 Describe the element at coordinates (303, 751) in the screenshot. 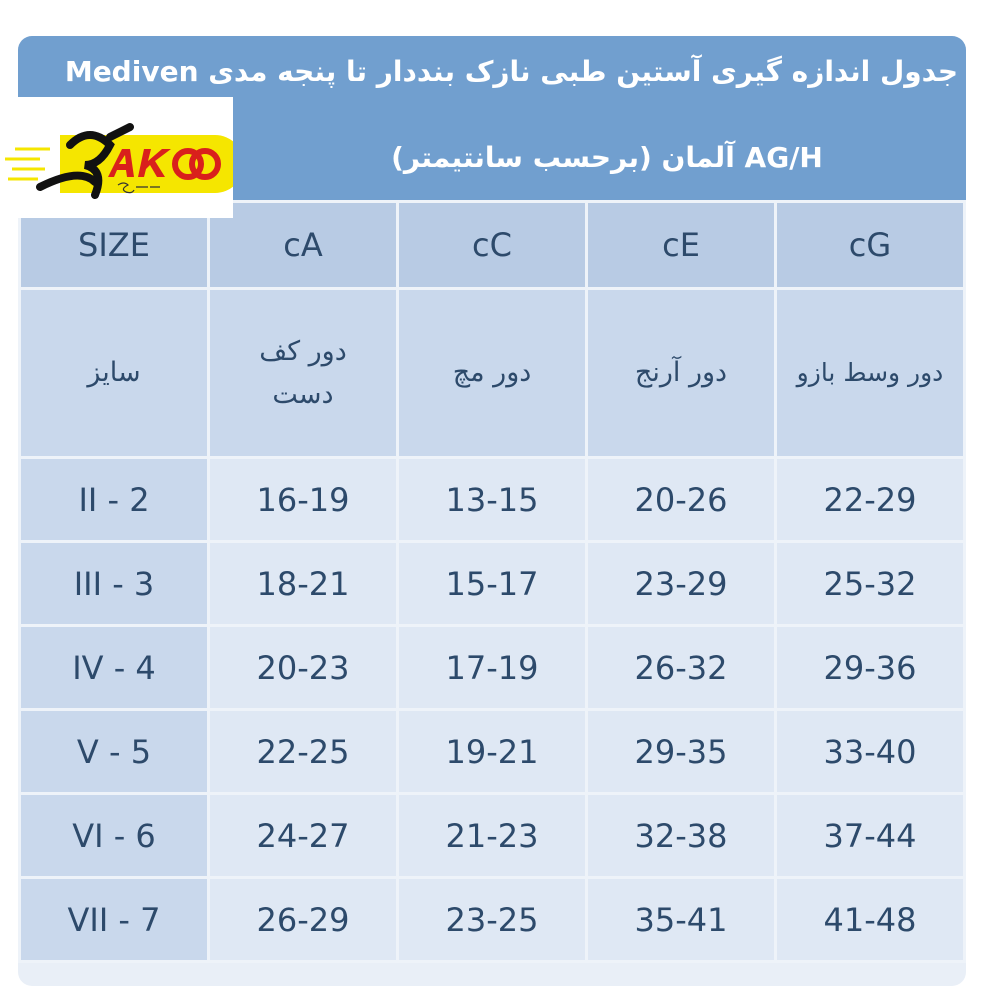

I see `measurement-cell: 22-25` at that location.